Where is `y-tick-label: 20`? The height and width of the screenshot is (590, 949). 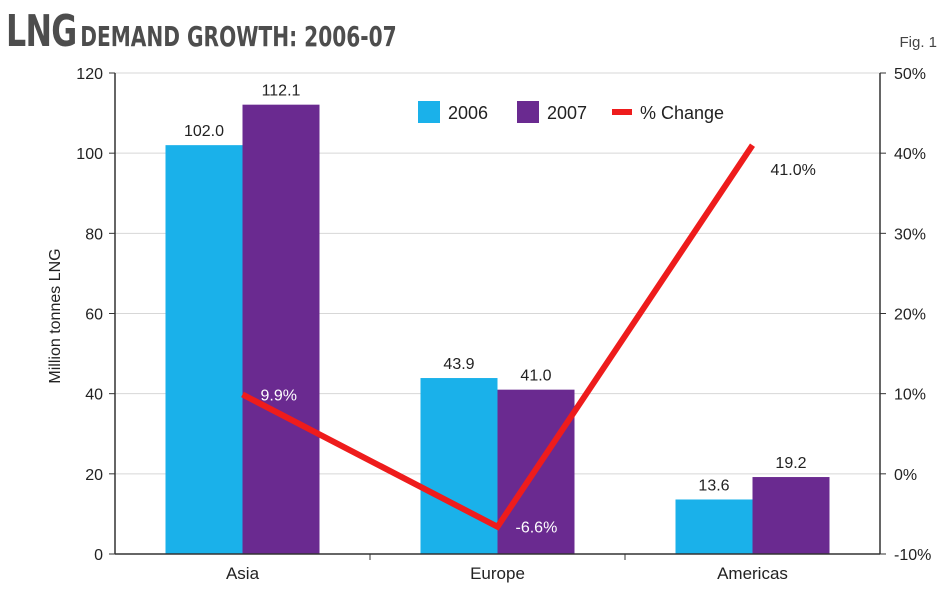
y-tick-label: 20 is located at coordinates (94, 475).